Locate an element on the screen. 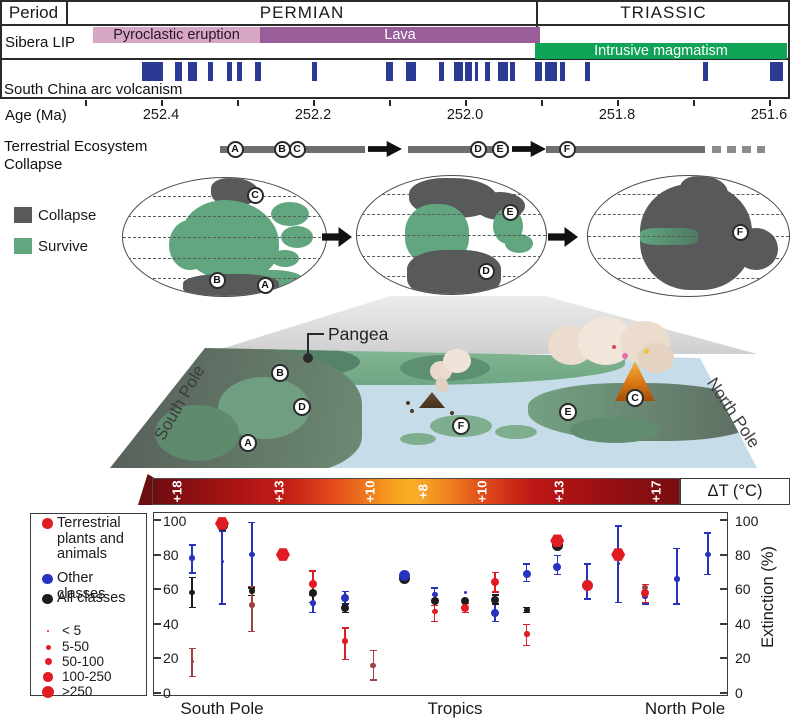 The width and height of the screenshot is (792, 721). x-axis-label: Tropics is located at coordinates (455, 708).